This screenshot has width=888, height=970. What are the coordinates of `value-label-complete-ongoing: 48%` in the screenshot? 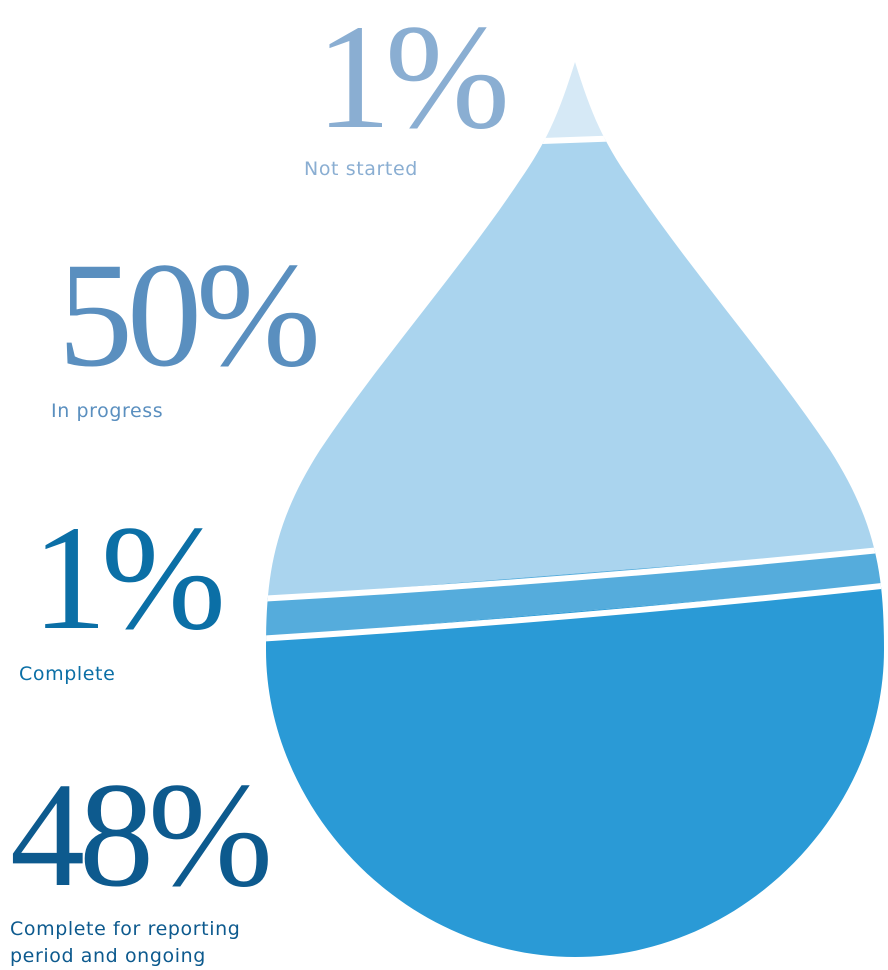 It's located at (141, 835).